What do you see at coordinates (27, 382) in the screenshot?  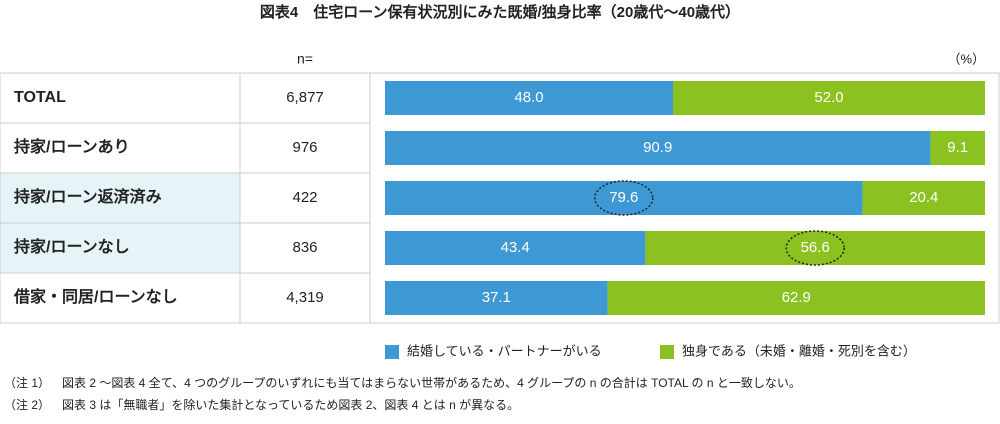 I see `note-label: （注 1）` at bounding box center [27, 382].